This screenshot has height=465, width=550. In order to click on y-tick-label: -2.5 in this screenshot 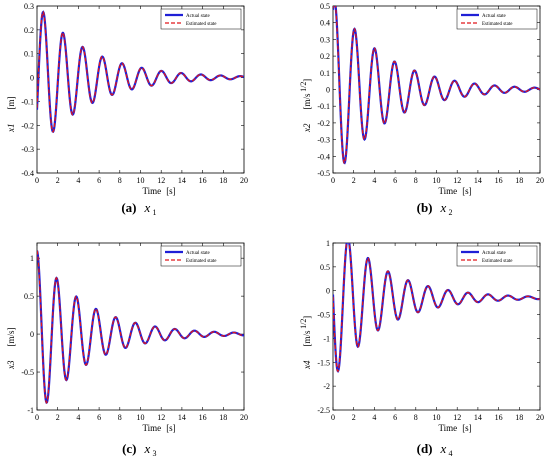, I will do `click(323, 410)`.